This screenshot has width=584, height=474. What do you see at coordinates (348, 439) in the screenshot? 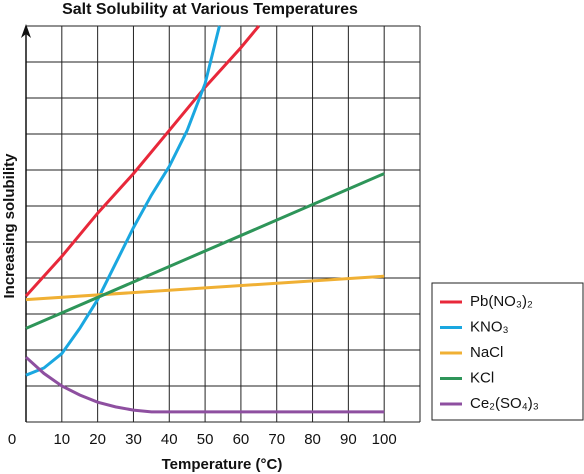
I see `x-tick-label: 90` at bounding box center [348, 439].